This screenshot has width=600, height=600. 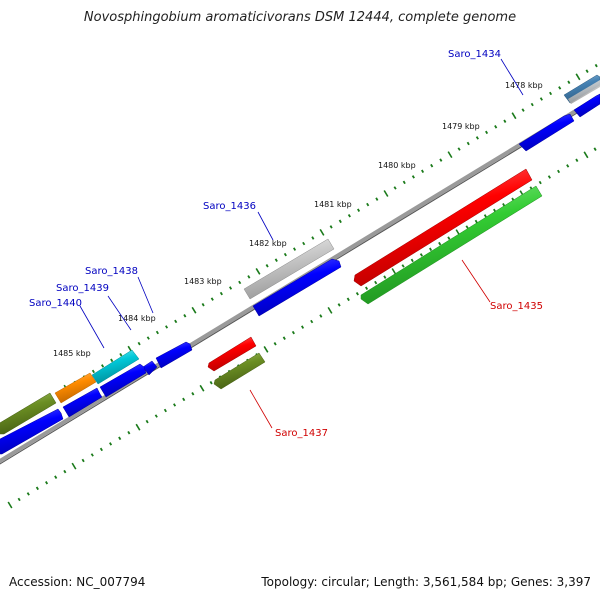 What do you see at coordinates (474, 54) in the screenshot?
I see `label-saro-1434: Saro_1434` at bounding box center [474, 54].